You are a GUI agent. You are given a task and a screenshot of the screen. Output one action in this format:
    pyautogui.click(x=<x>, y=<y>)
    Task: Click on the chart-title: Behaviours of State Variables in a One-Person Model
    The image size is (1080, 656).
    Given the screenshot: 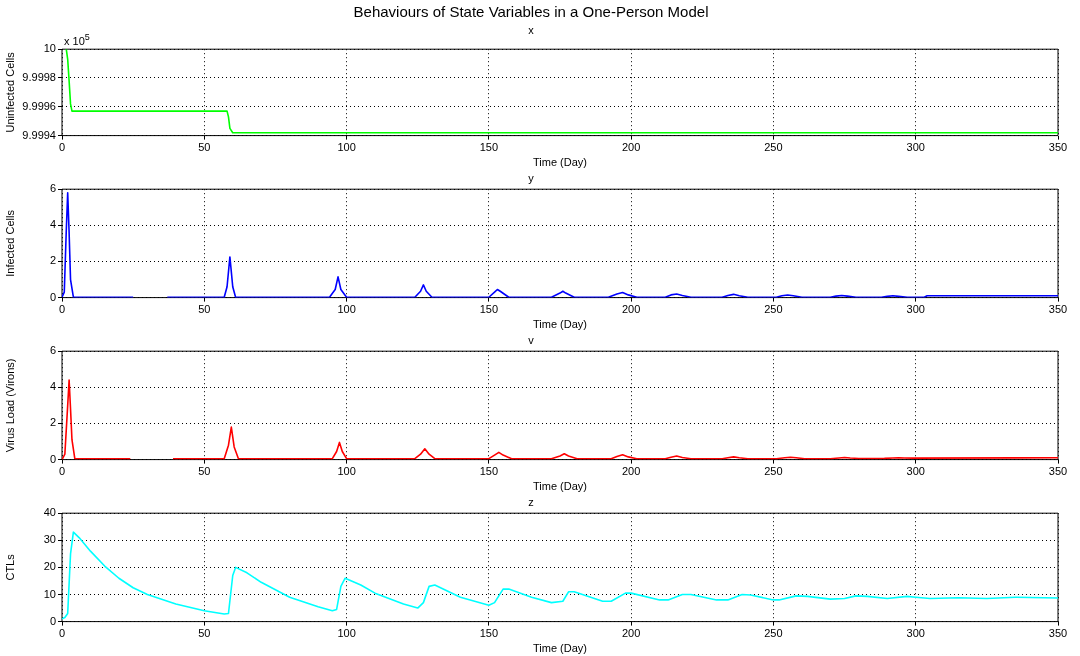 What is the action you would take?
    pyautogui.click(x=531, y=12)
    